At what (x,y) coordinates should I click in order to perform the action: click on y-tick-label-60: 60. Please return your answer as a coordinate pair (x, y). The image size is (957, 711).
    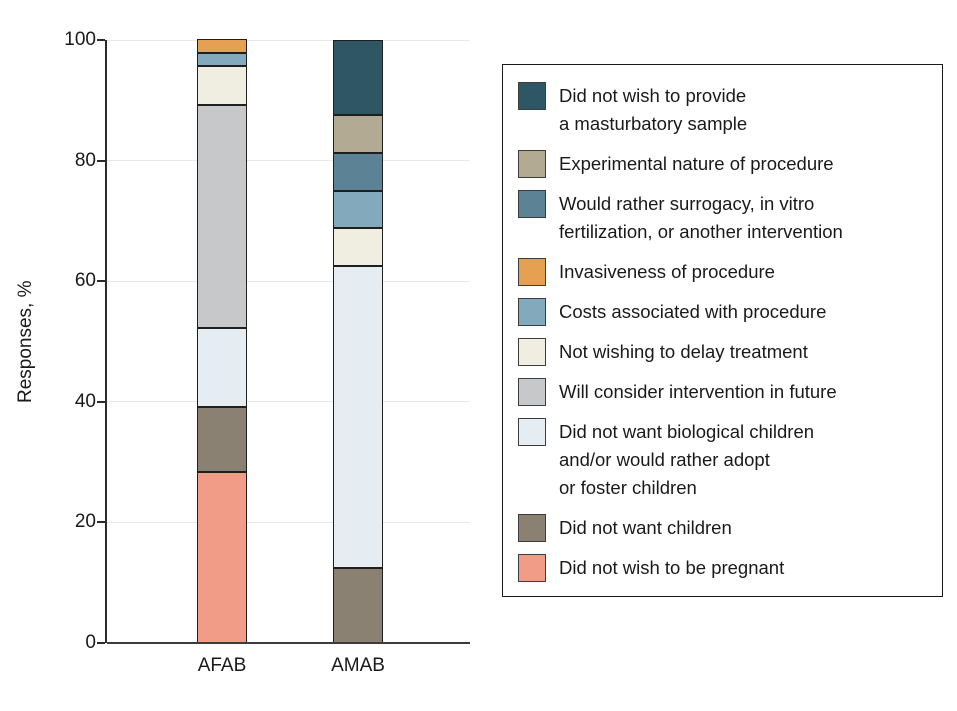
    Looking at the image, I should click on (85, 281).